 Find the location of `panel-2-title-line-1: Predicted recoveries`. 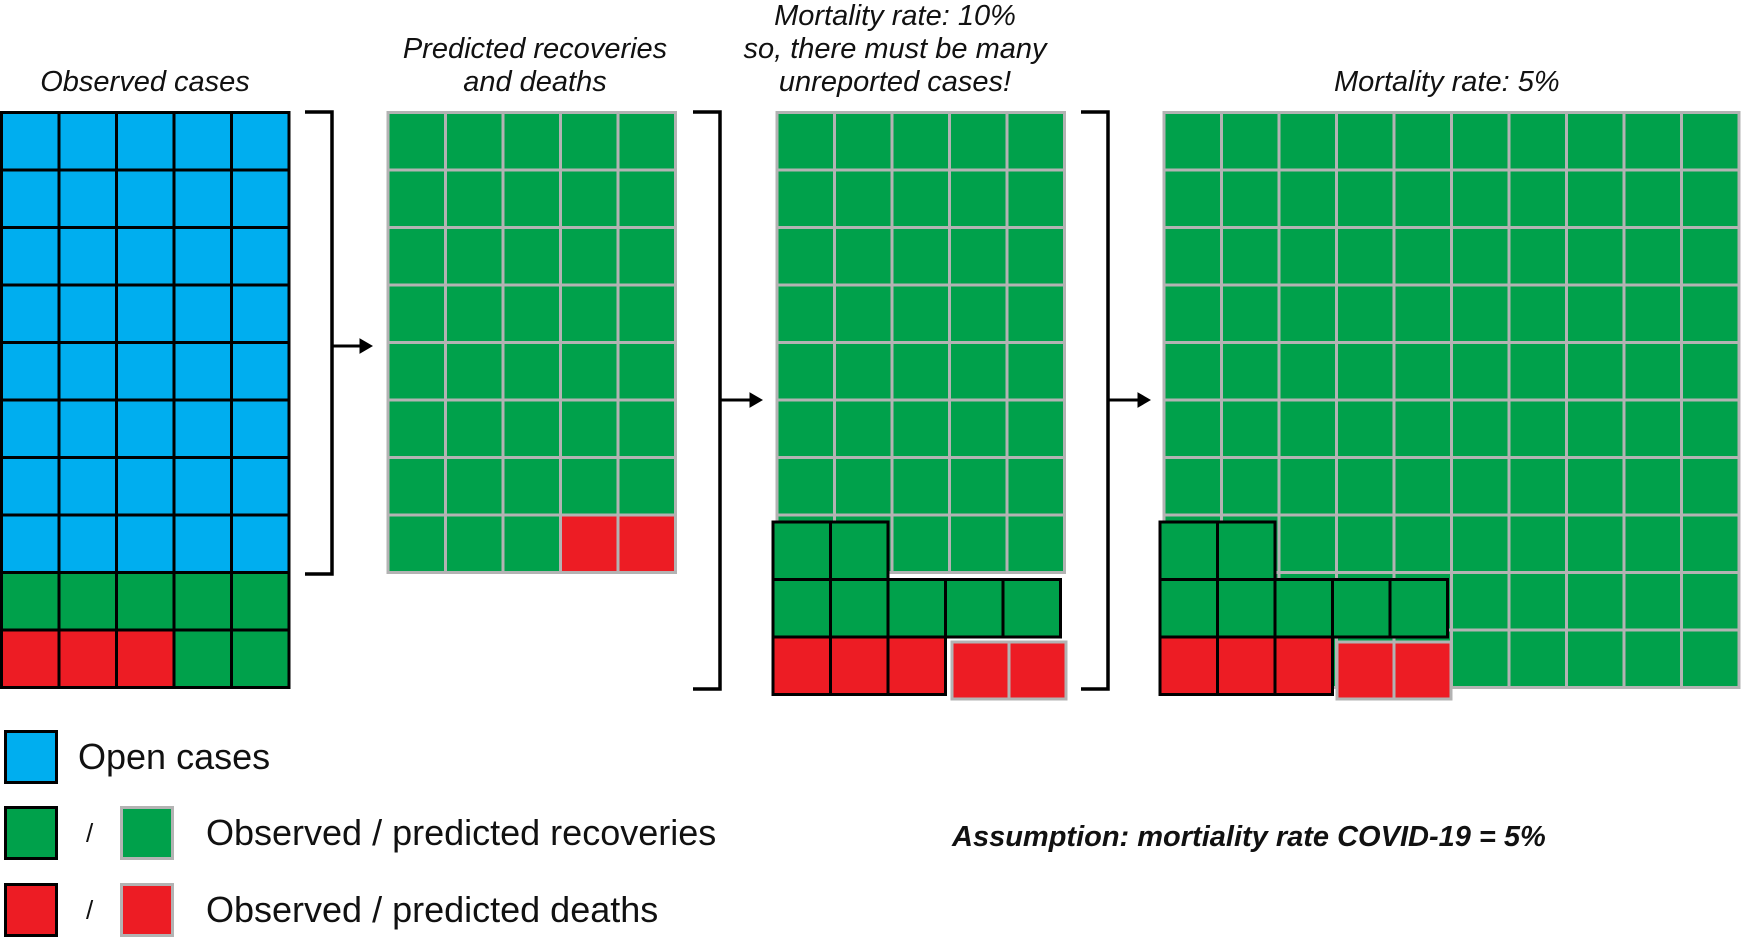

panel-2-title-line-1: Predicted recoveries is located at coordinates (535, 49).